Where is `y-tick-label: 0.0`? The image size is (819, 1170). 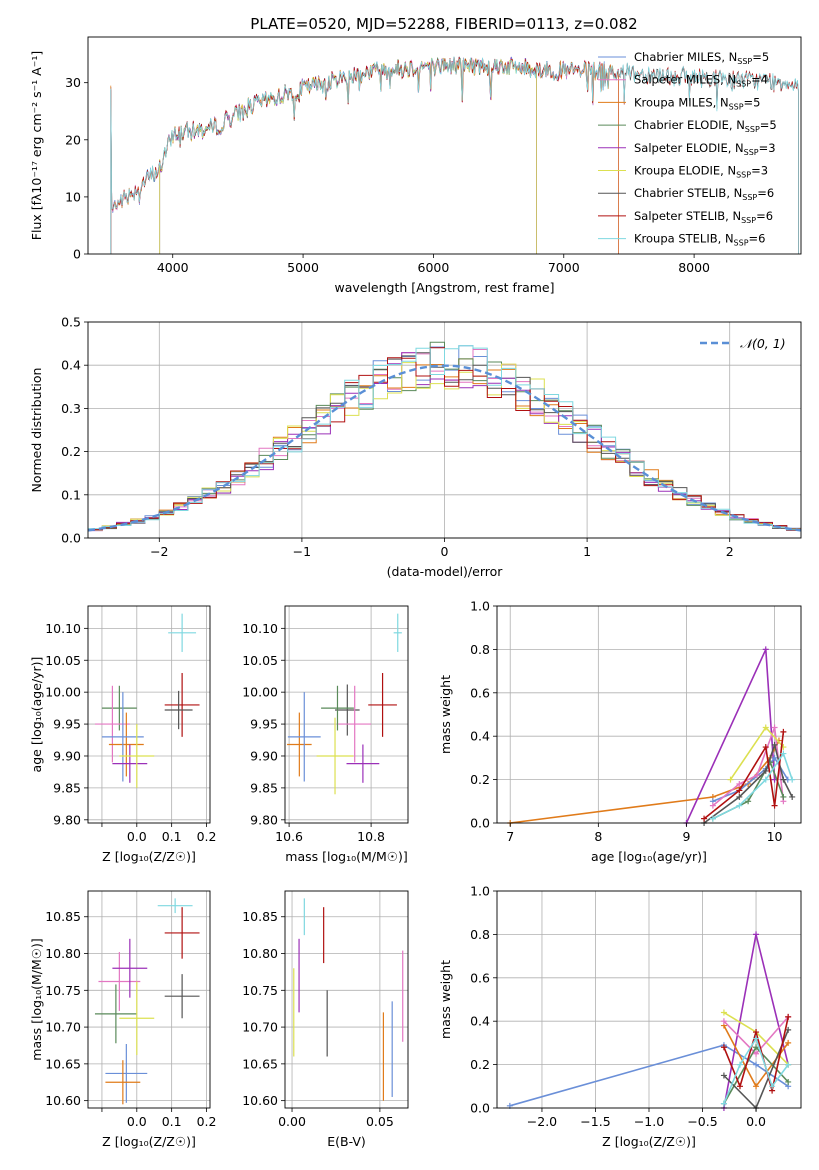 y-tick-label: 0.0 is located at coordinates (480, 1108).